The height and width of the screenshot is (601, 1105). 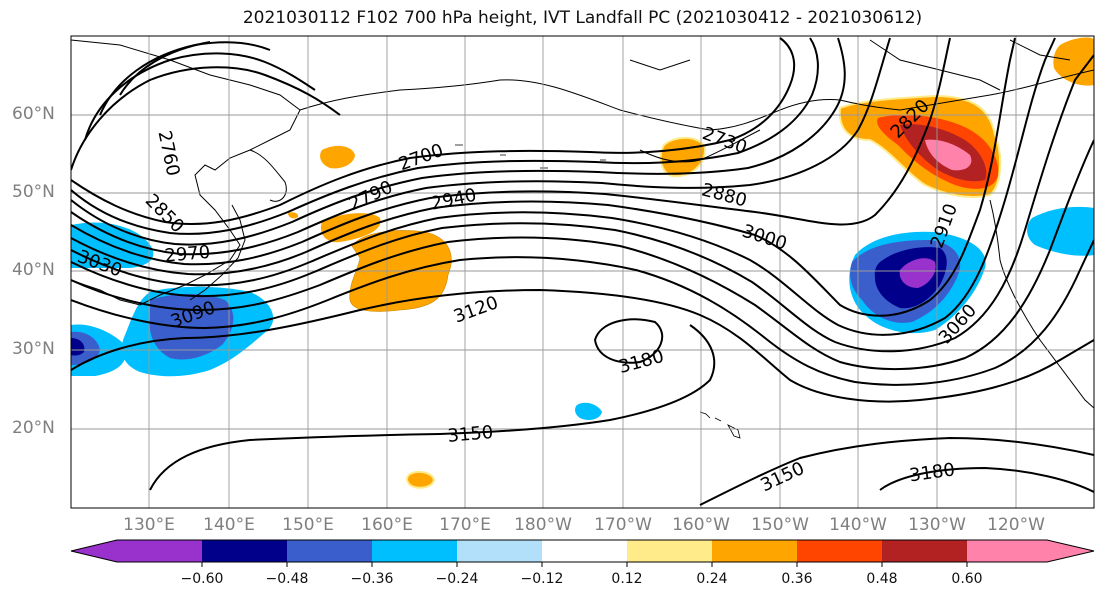 I want to click on colorbar-tick-label: 0.36, so click(x=797, y=579).